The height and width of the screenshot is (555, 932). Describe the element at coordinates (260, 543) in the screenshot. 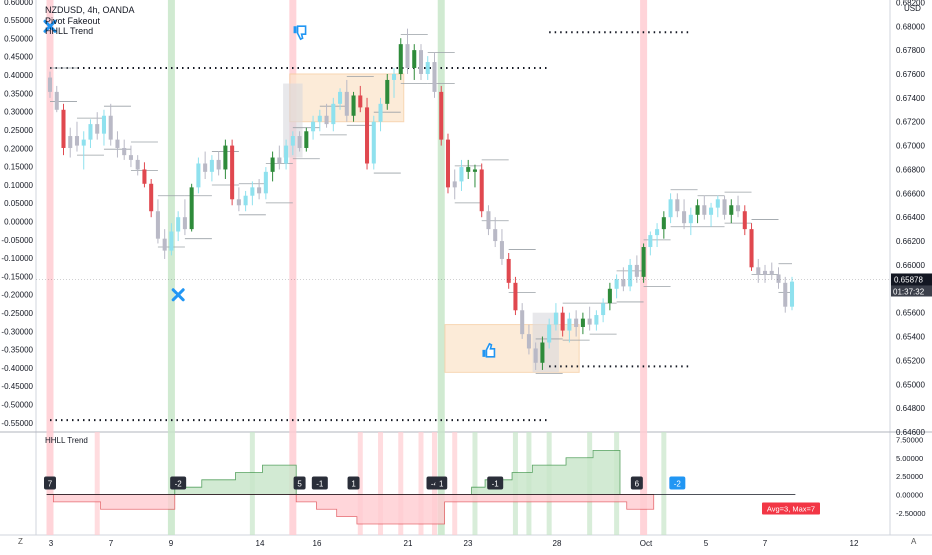

I see `time-tick-label: 14` at that location.